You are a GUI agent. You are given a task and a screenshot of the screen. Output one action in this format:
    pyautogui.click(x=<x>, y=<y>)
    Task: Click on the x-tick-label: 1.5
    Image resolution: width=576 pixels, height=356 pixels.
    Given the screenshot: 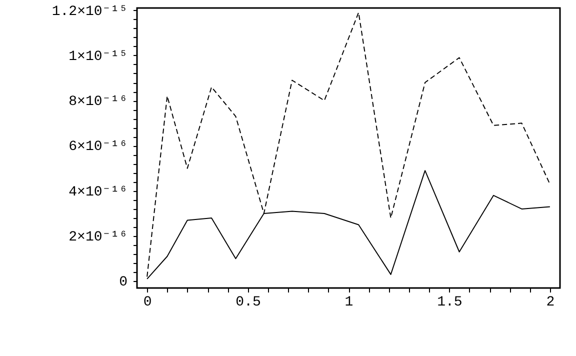 What is the action you would take?
    pyautogui.click(x=449, y=302)
    